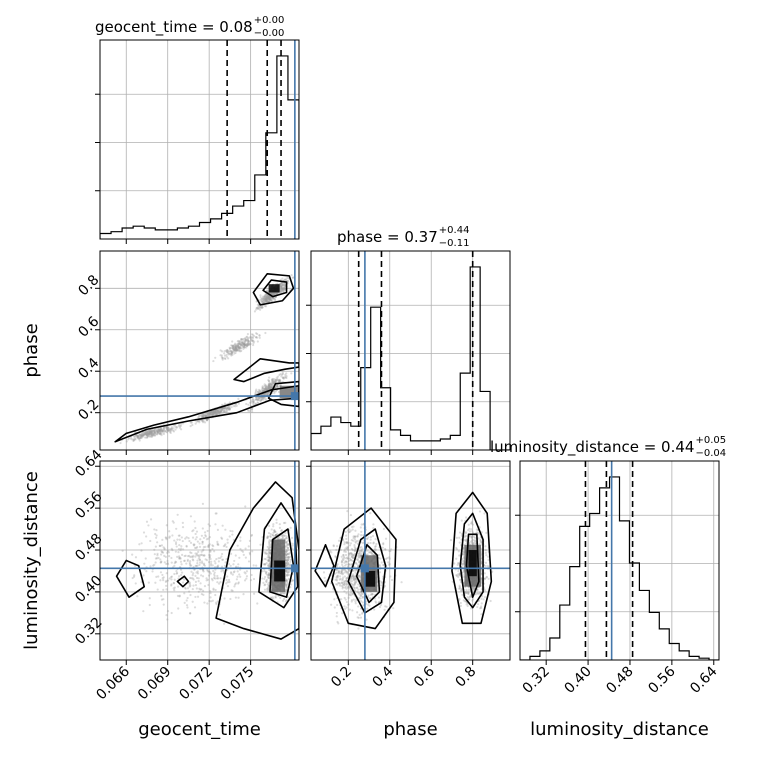 This screenshot has height=760, width=760. What do you see at coordinates (370, 578) in the screenshot?
I see `density-block` at bounding box center [370, 578].